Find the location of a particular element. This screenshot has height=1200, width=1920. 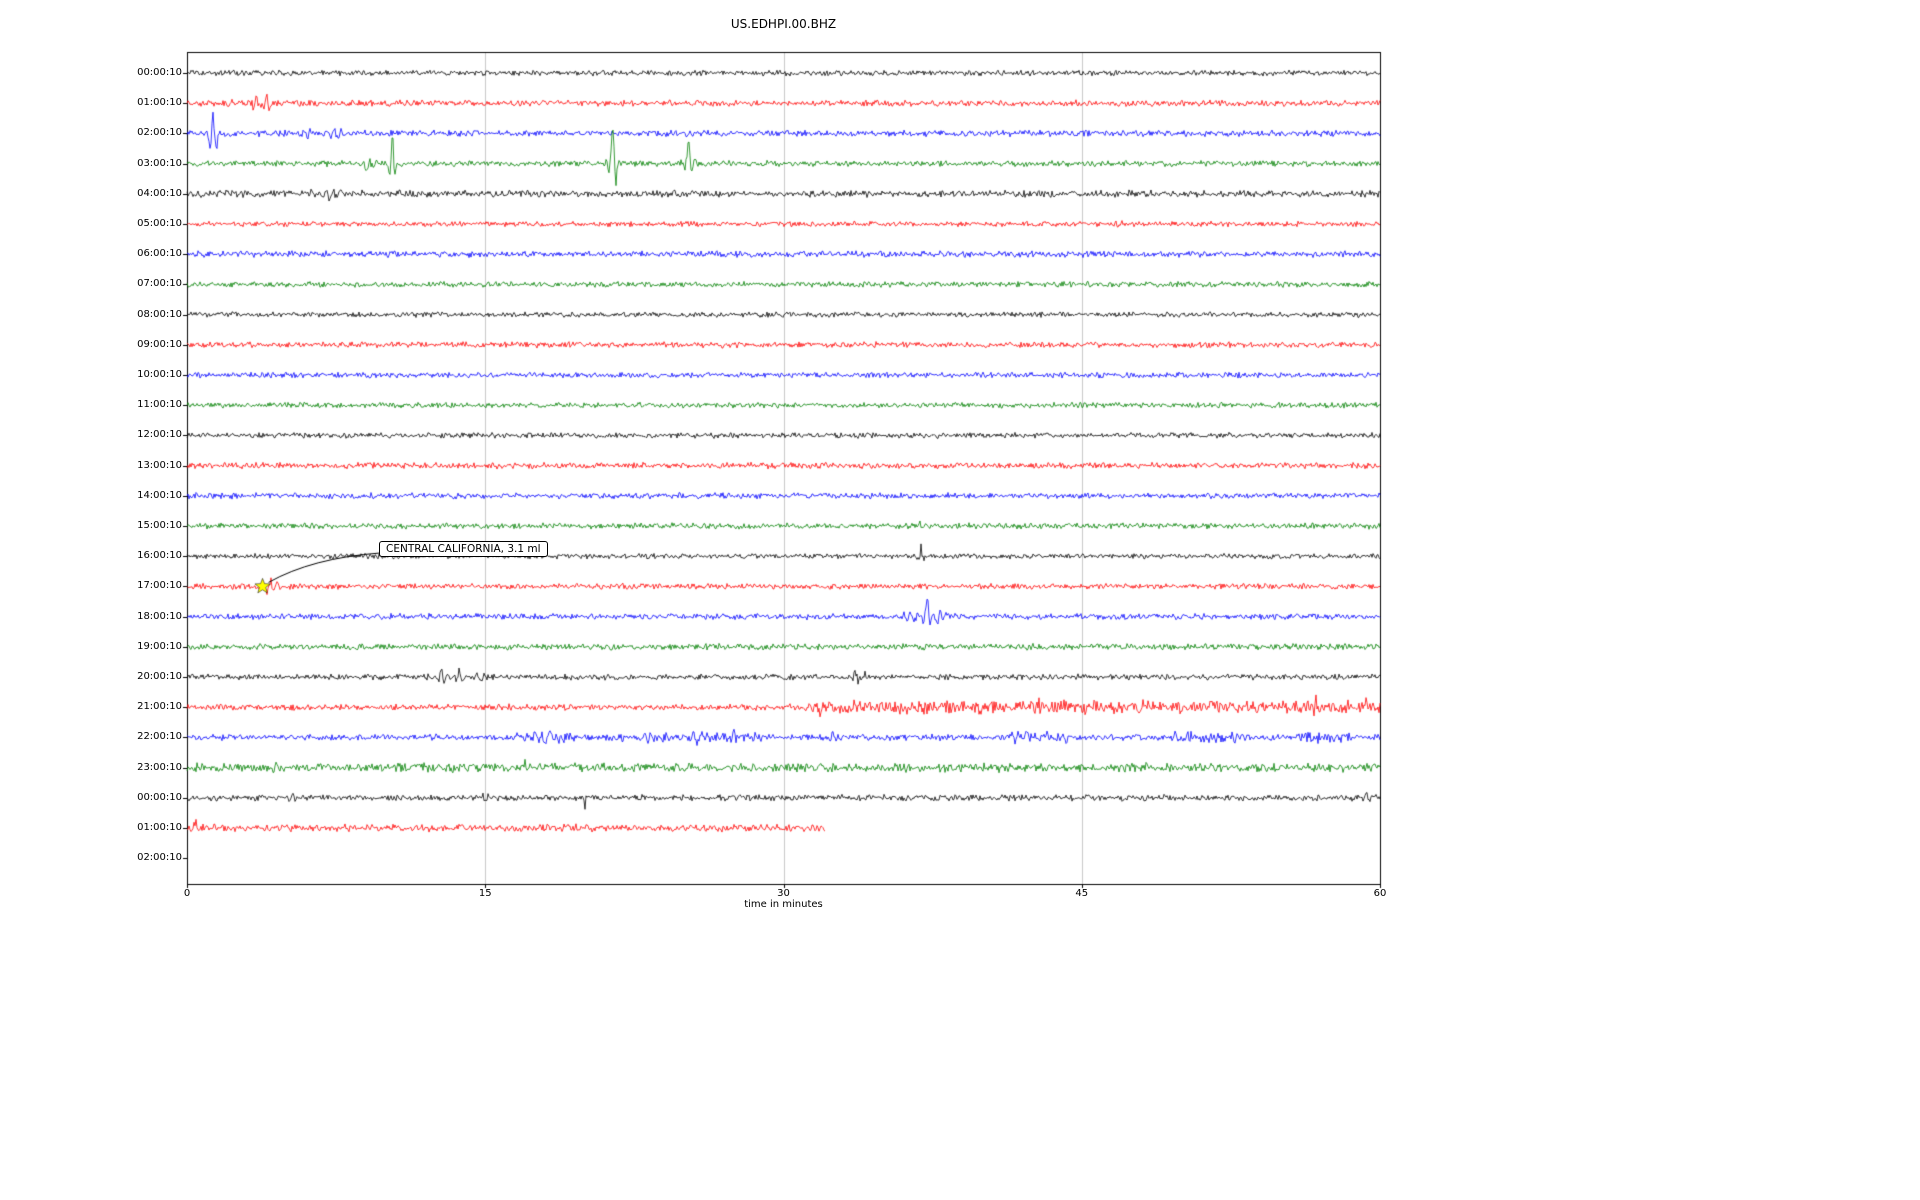

row-label: 13:00:10 is located at coordinates (159, 465).